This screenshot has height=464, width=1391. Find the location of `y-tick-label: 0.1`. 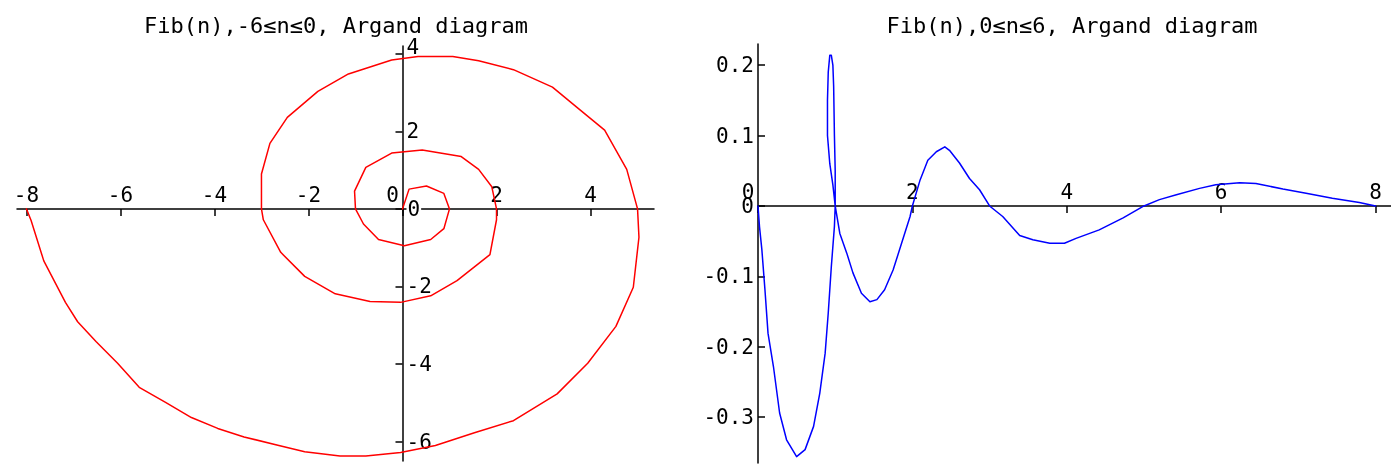

y-tick-label: 0.1 is located at coordinates (735, 135).